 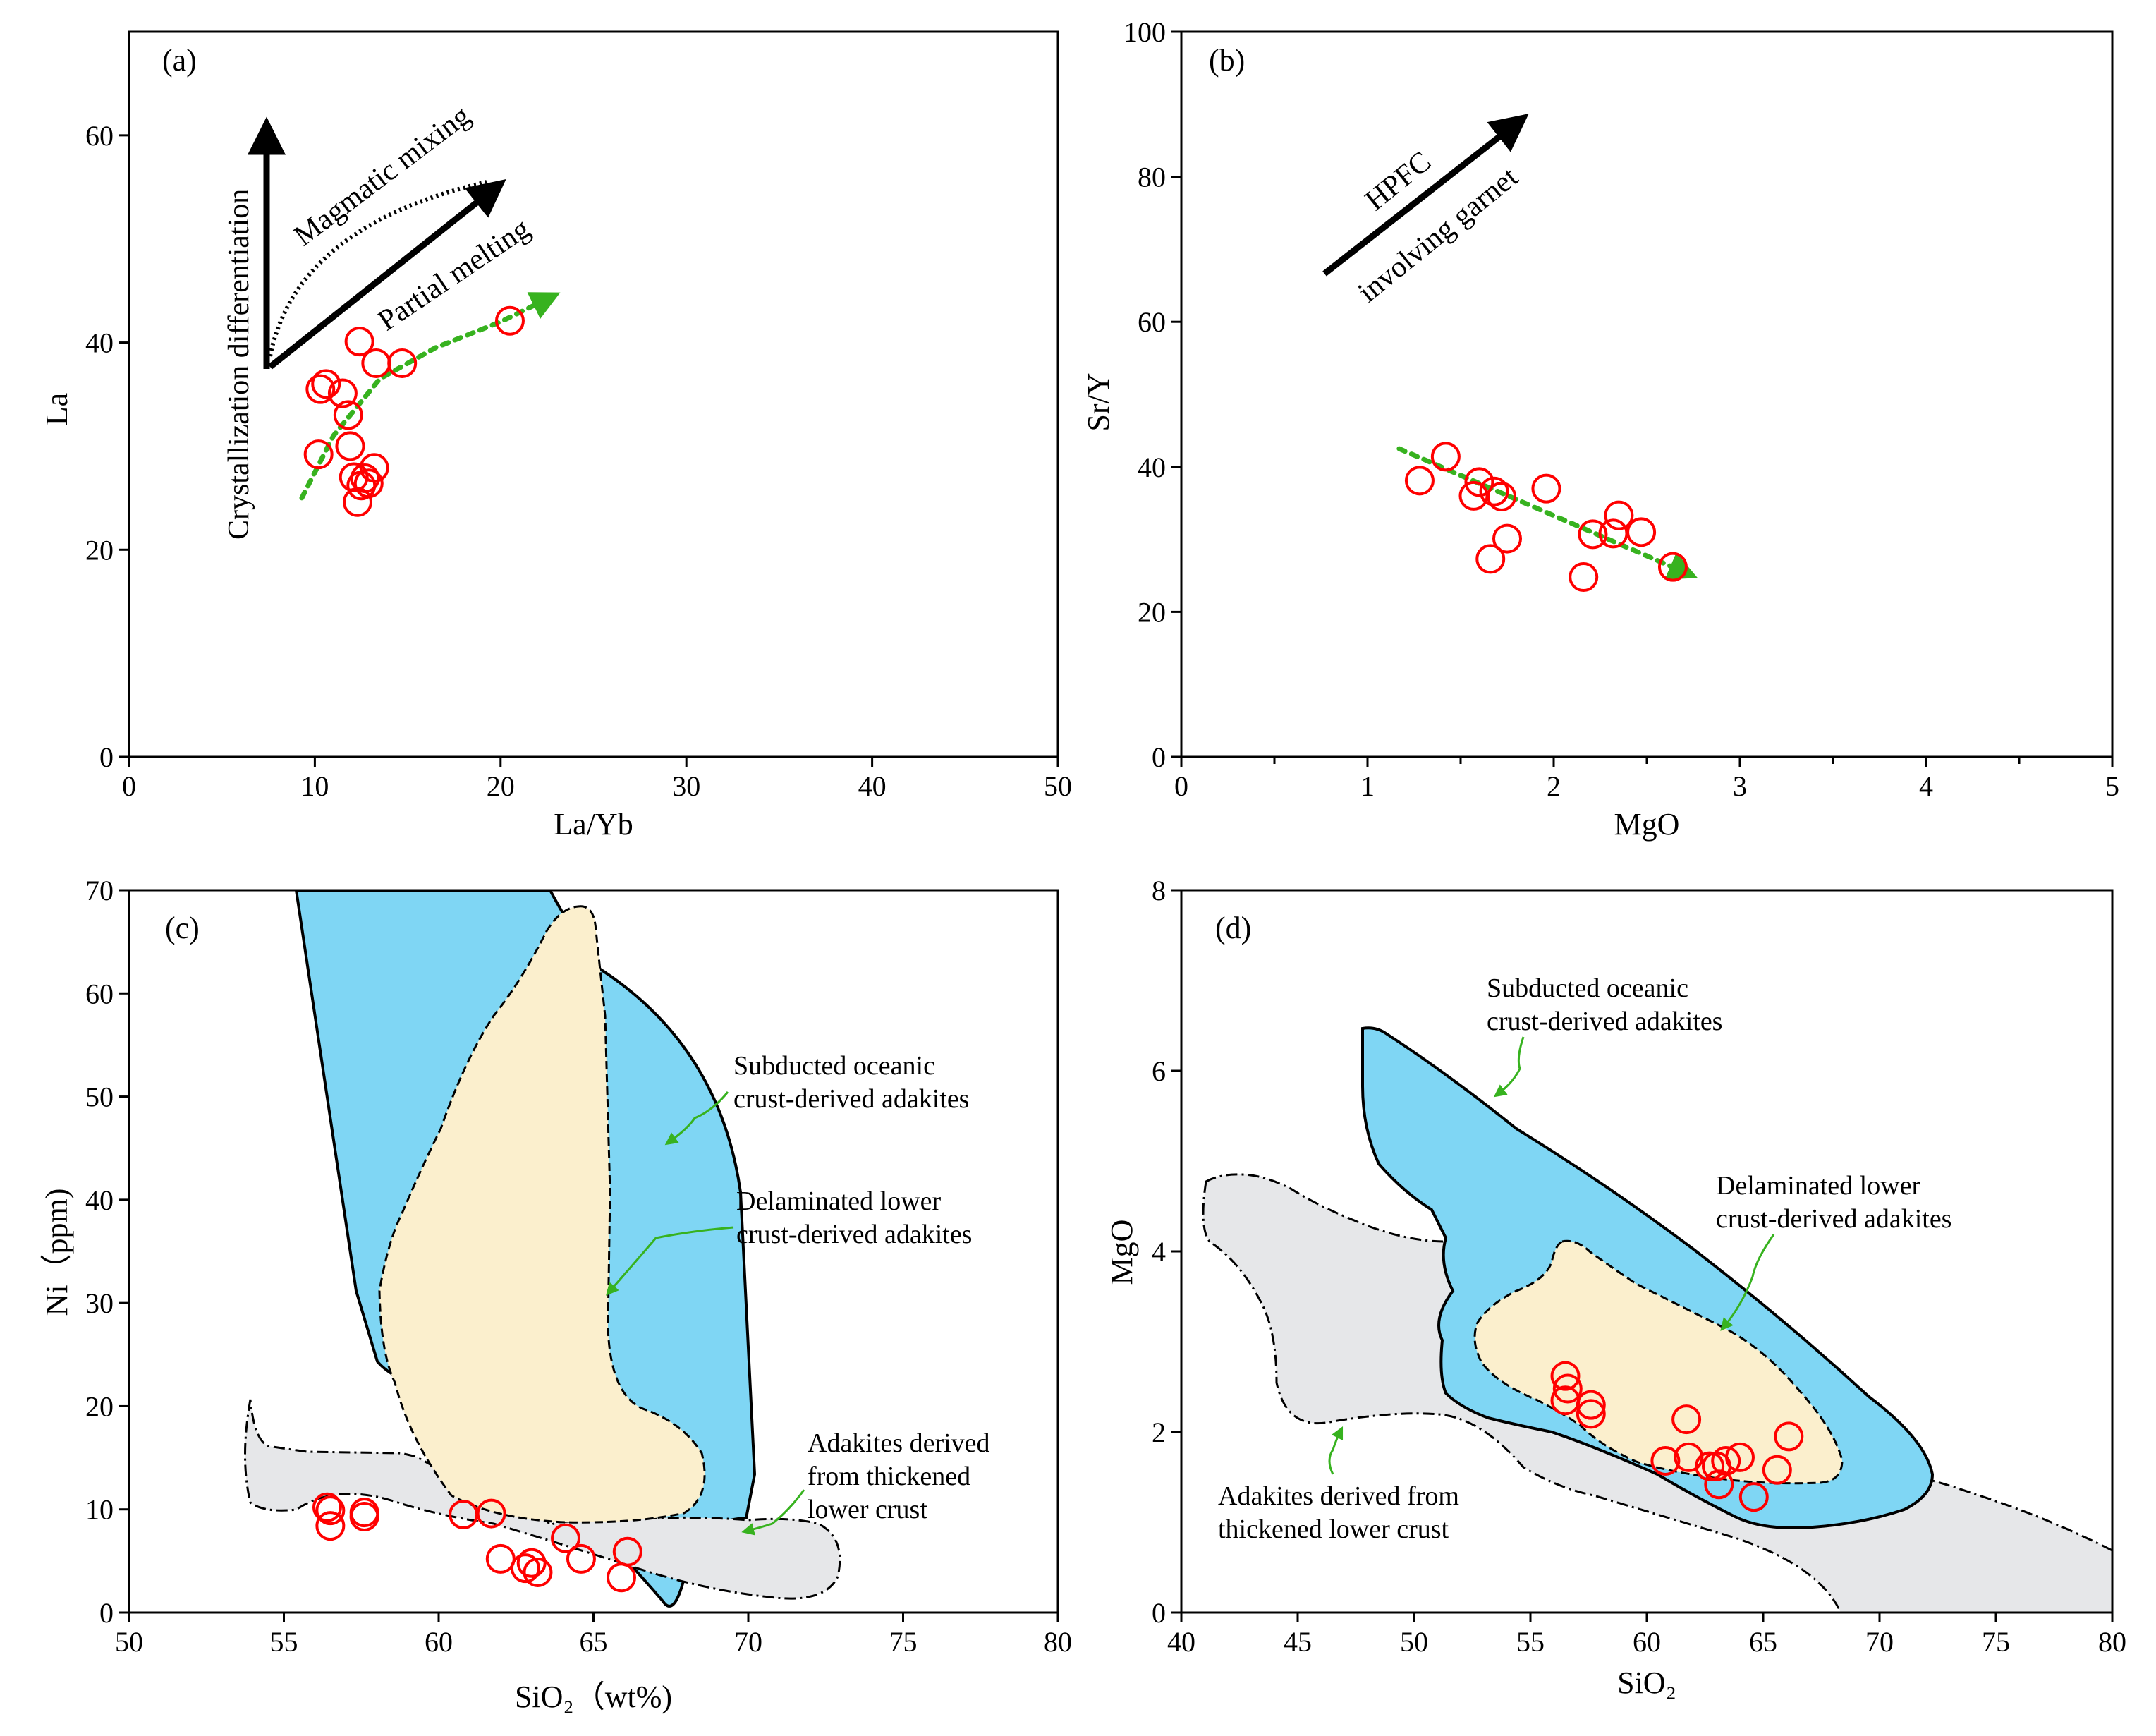 What do you see at coordinates (1181, 786) in the screenshot?
I see `x-tick-label-b: 0` at bounding box center [1181, 786].